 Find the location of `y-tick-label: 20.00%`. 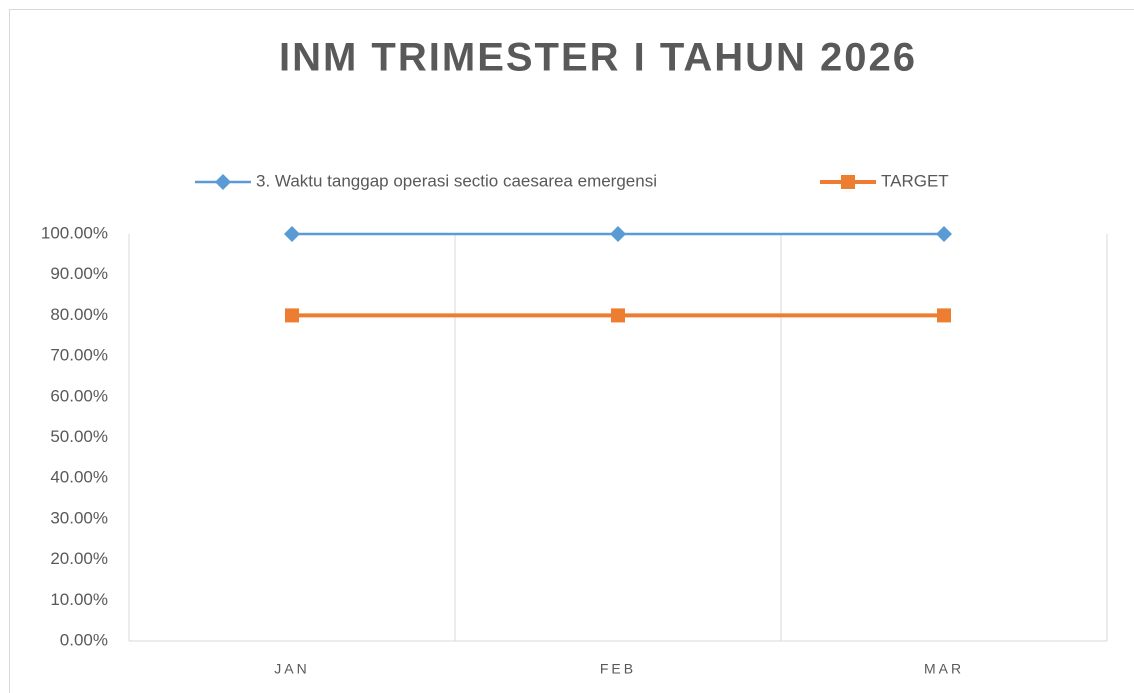

y-tick-label: 20.00% is located at coordinates (79, 558).